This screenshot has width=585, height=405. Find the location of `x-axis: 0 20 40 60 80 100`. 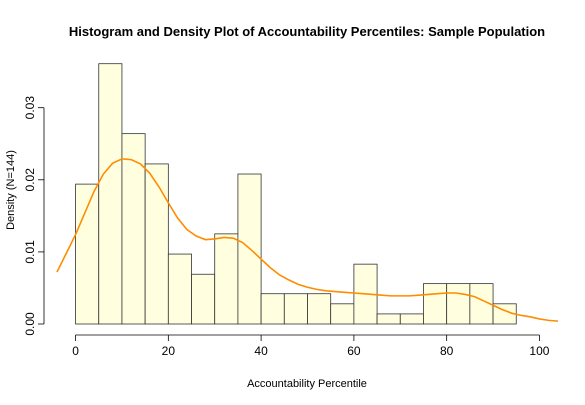

x-axis: 0 20 40 60 80 100 is located at coordinates (311, 346).